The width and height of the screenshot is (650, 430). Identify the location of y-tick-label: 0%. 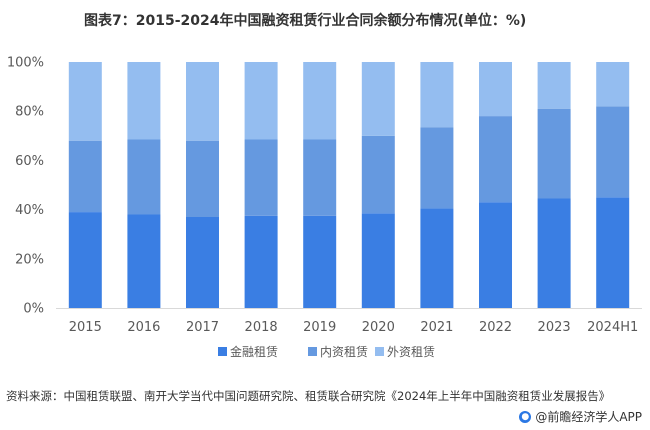
(33, 309).